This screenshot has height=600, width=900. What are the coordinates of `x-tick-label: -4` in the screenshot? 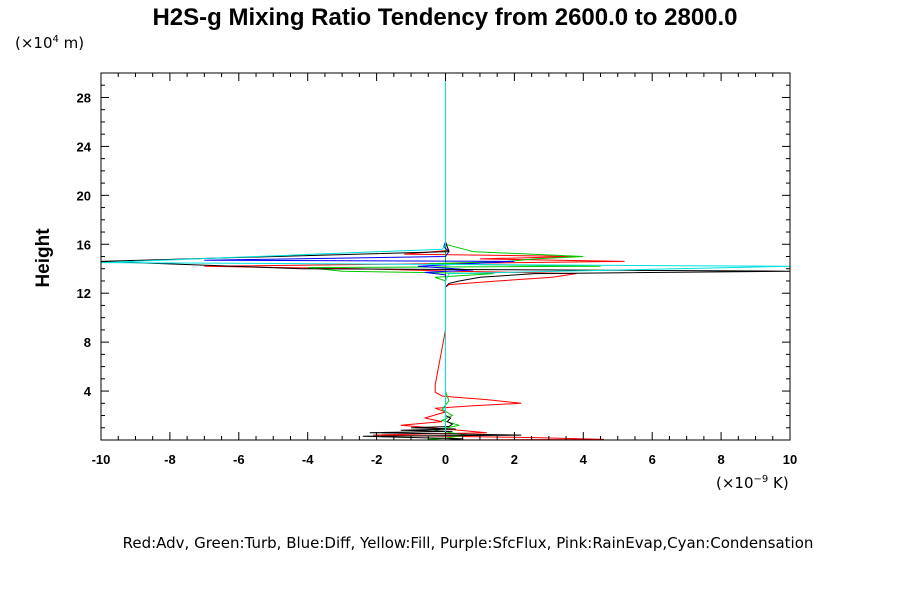 It's located at (308, 459).